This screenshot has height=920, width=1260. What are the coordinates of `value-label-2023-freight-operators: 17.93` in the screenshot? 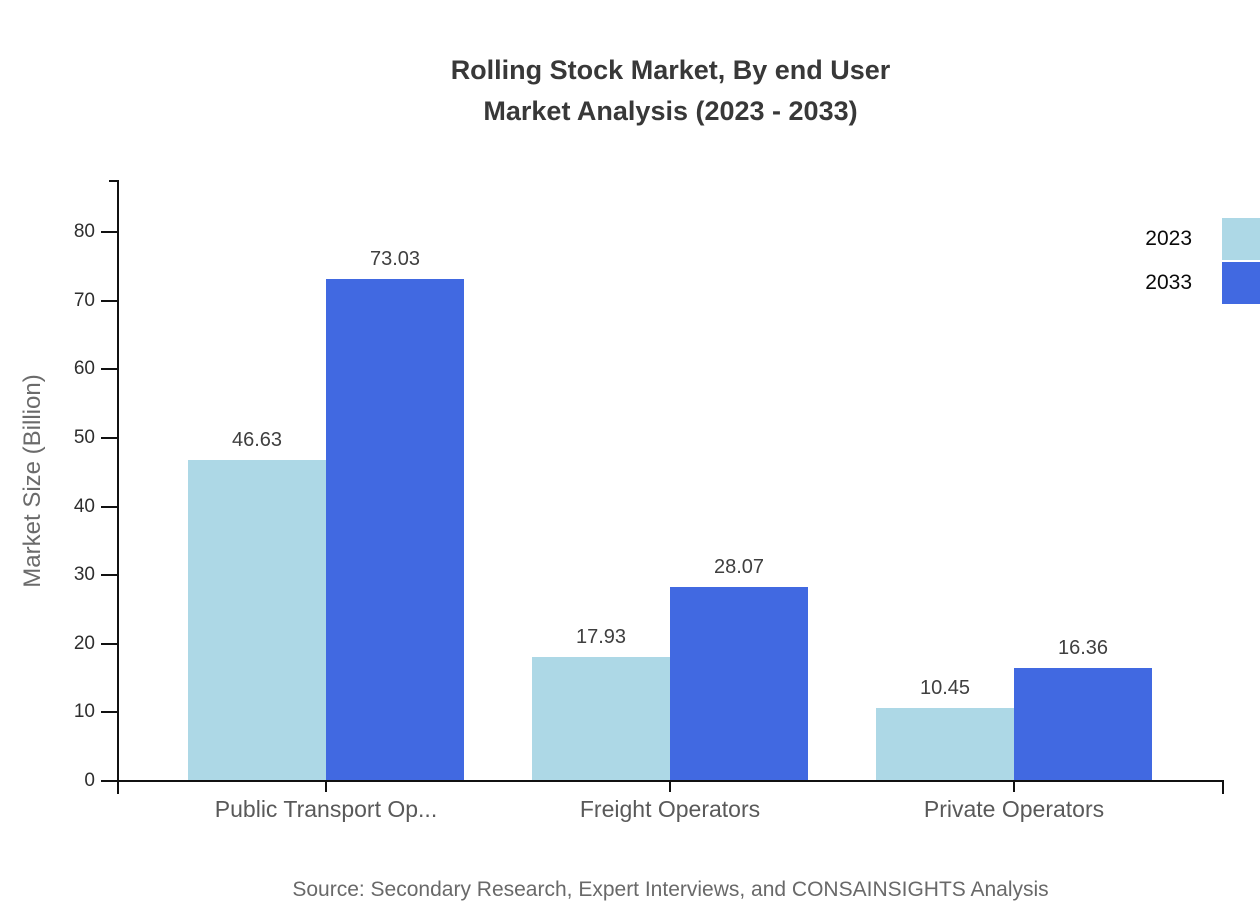 It's located at (601, 637).